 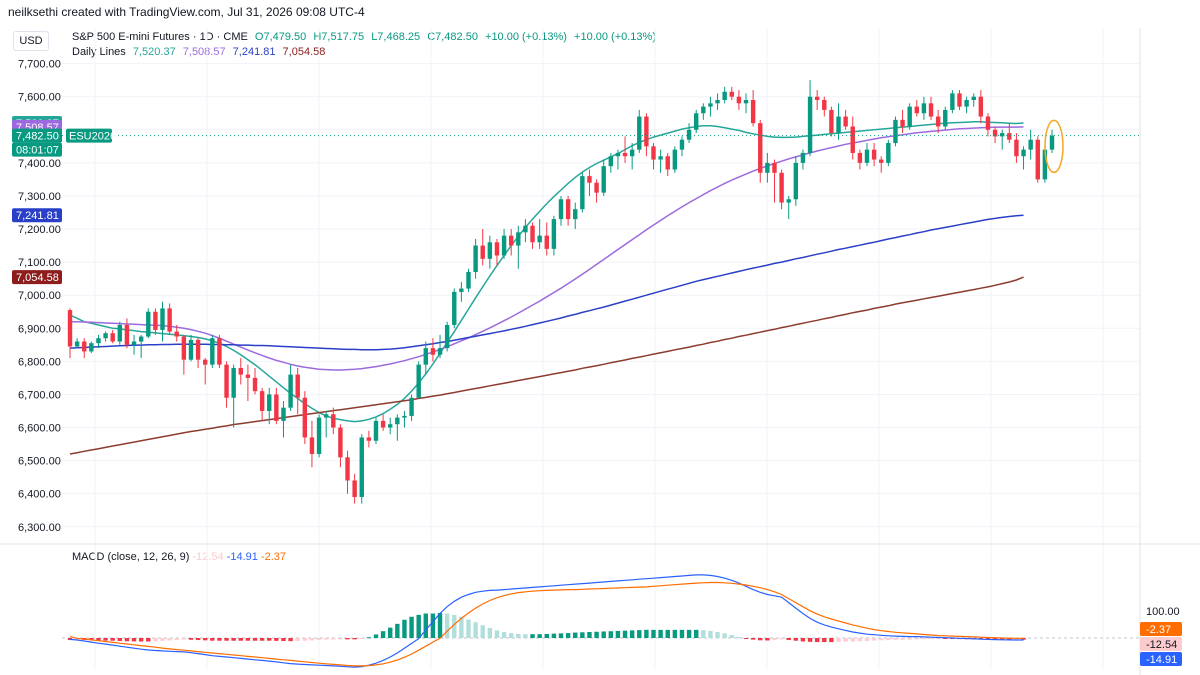 I want to click on price-tag: 7,520.37, so click(x=37, y=123).